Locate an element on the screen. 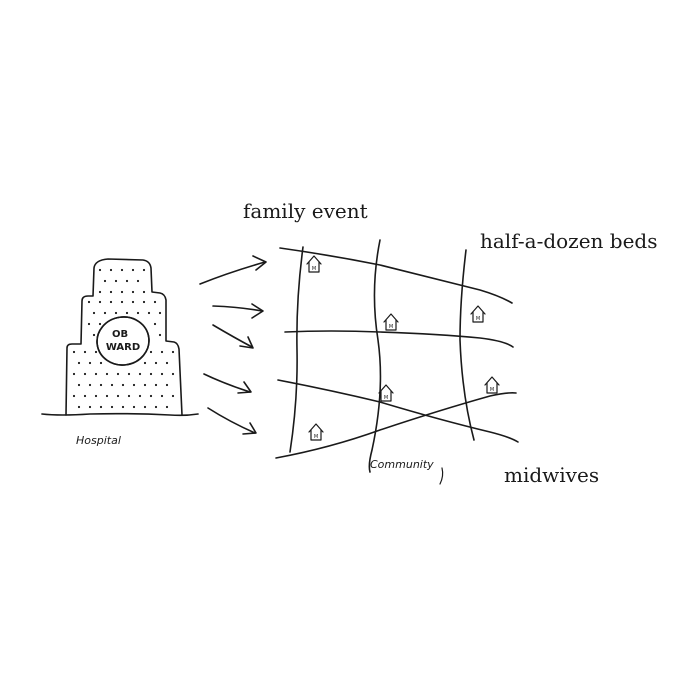 The height and width of the screenshot is (700, 700). house-markers: M M M M M M is located at coordinates (403, 348).